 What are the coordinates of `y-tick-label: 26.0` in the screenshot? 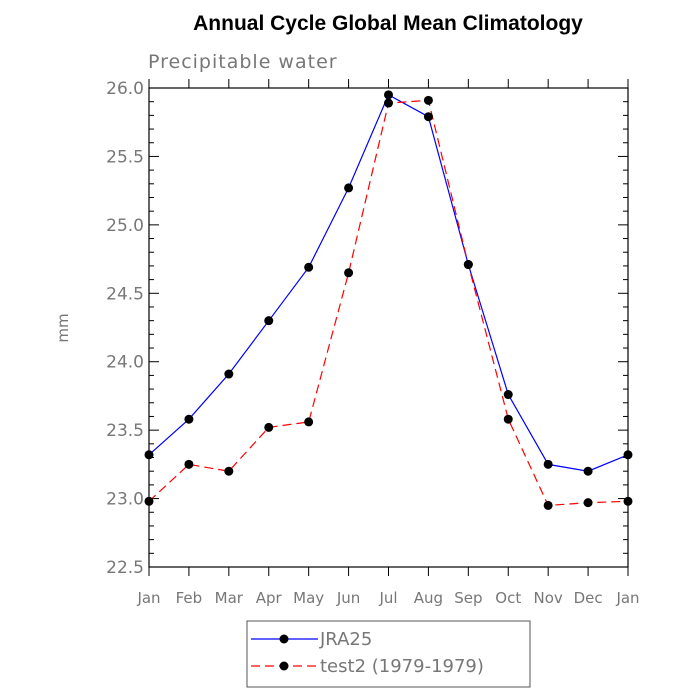 It's located at (125, 89).